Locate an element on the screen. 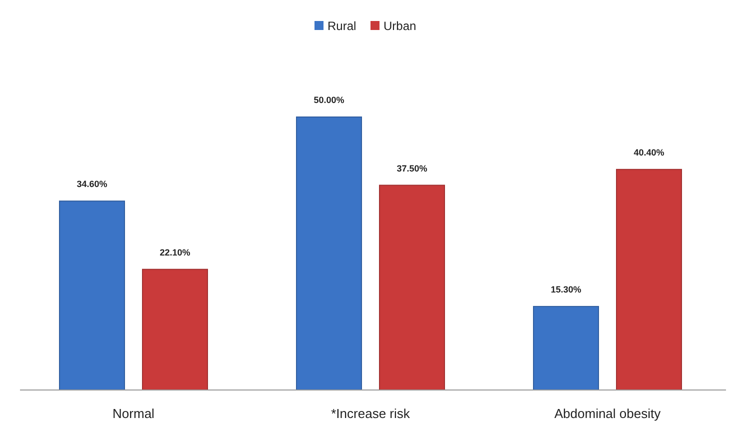 The width and height of the screenshot is (741, 430). x-tick-label: Normal is located at coordinates (133, 413).